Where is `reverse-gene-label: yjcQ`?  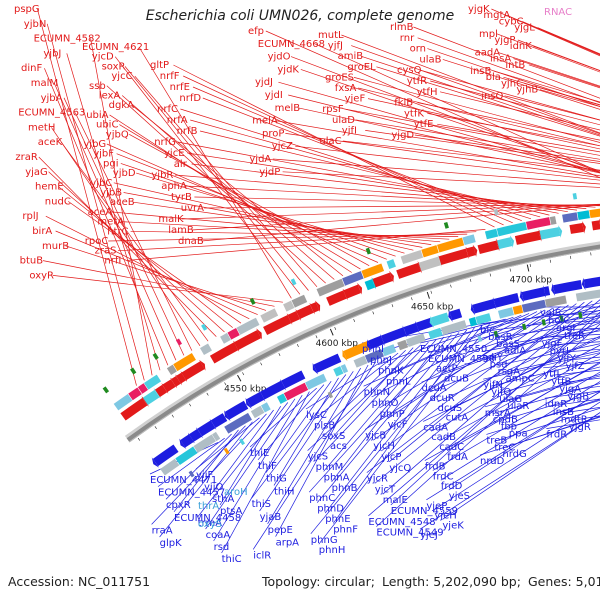
reverse-gene-label: yjcQ is located at coordinates (400, 468).